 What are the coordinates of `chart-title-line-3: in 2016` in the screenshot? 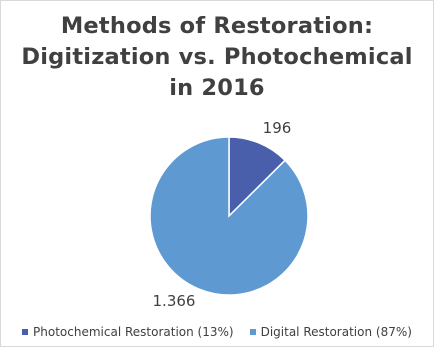 It's located at (217, 88).